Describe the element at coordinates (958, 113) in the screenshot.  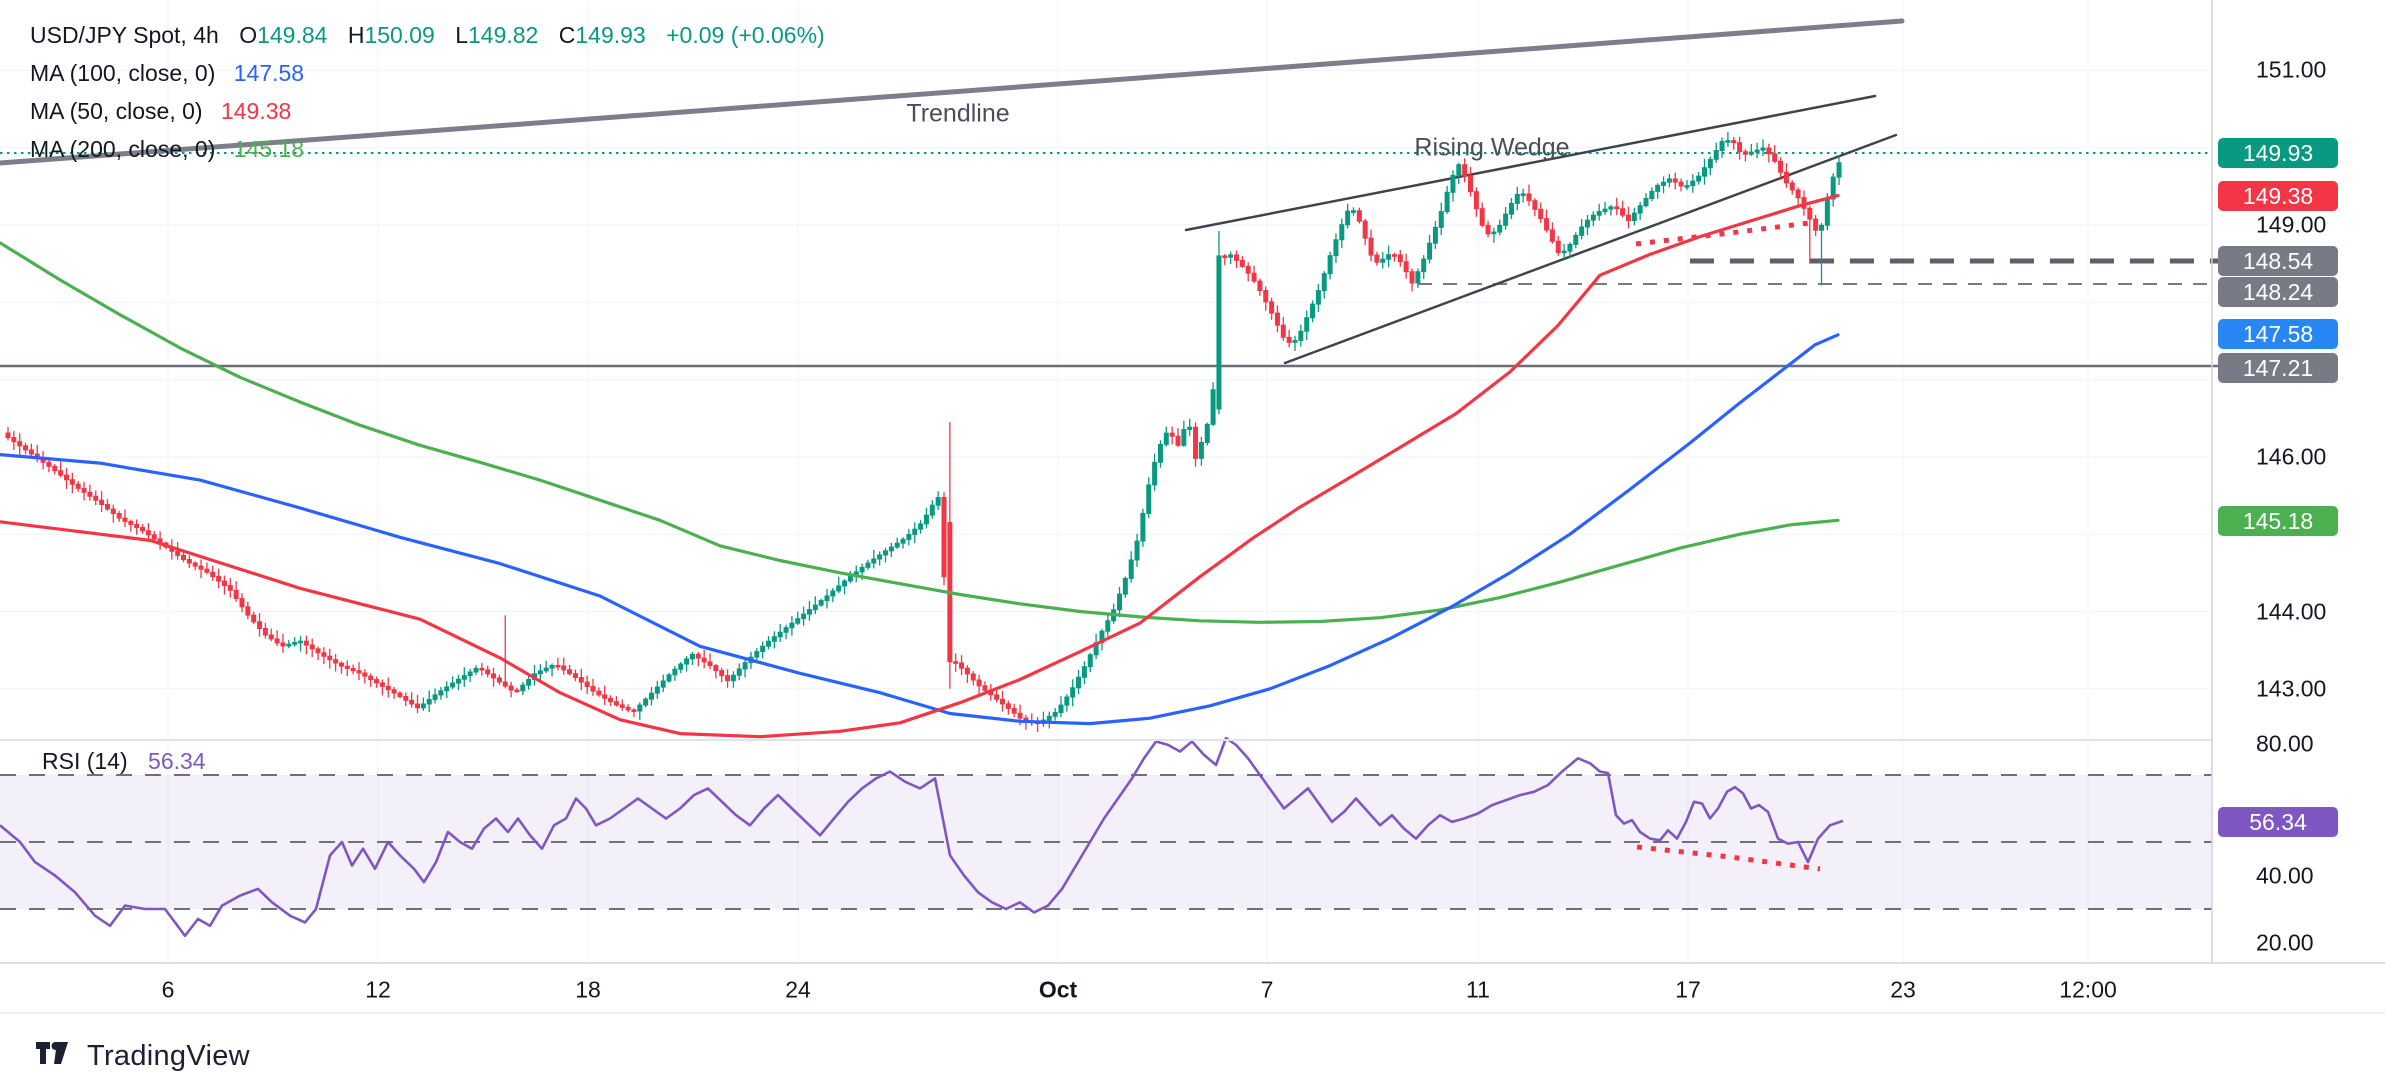
I see `trendline-annotation: Trendline` at that location.